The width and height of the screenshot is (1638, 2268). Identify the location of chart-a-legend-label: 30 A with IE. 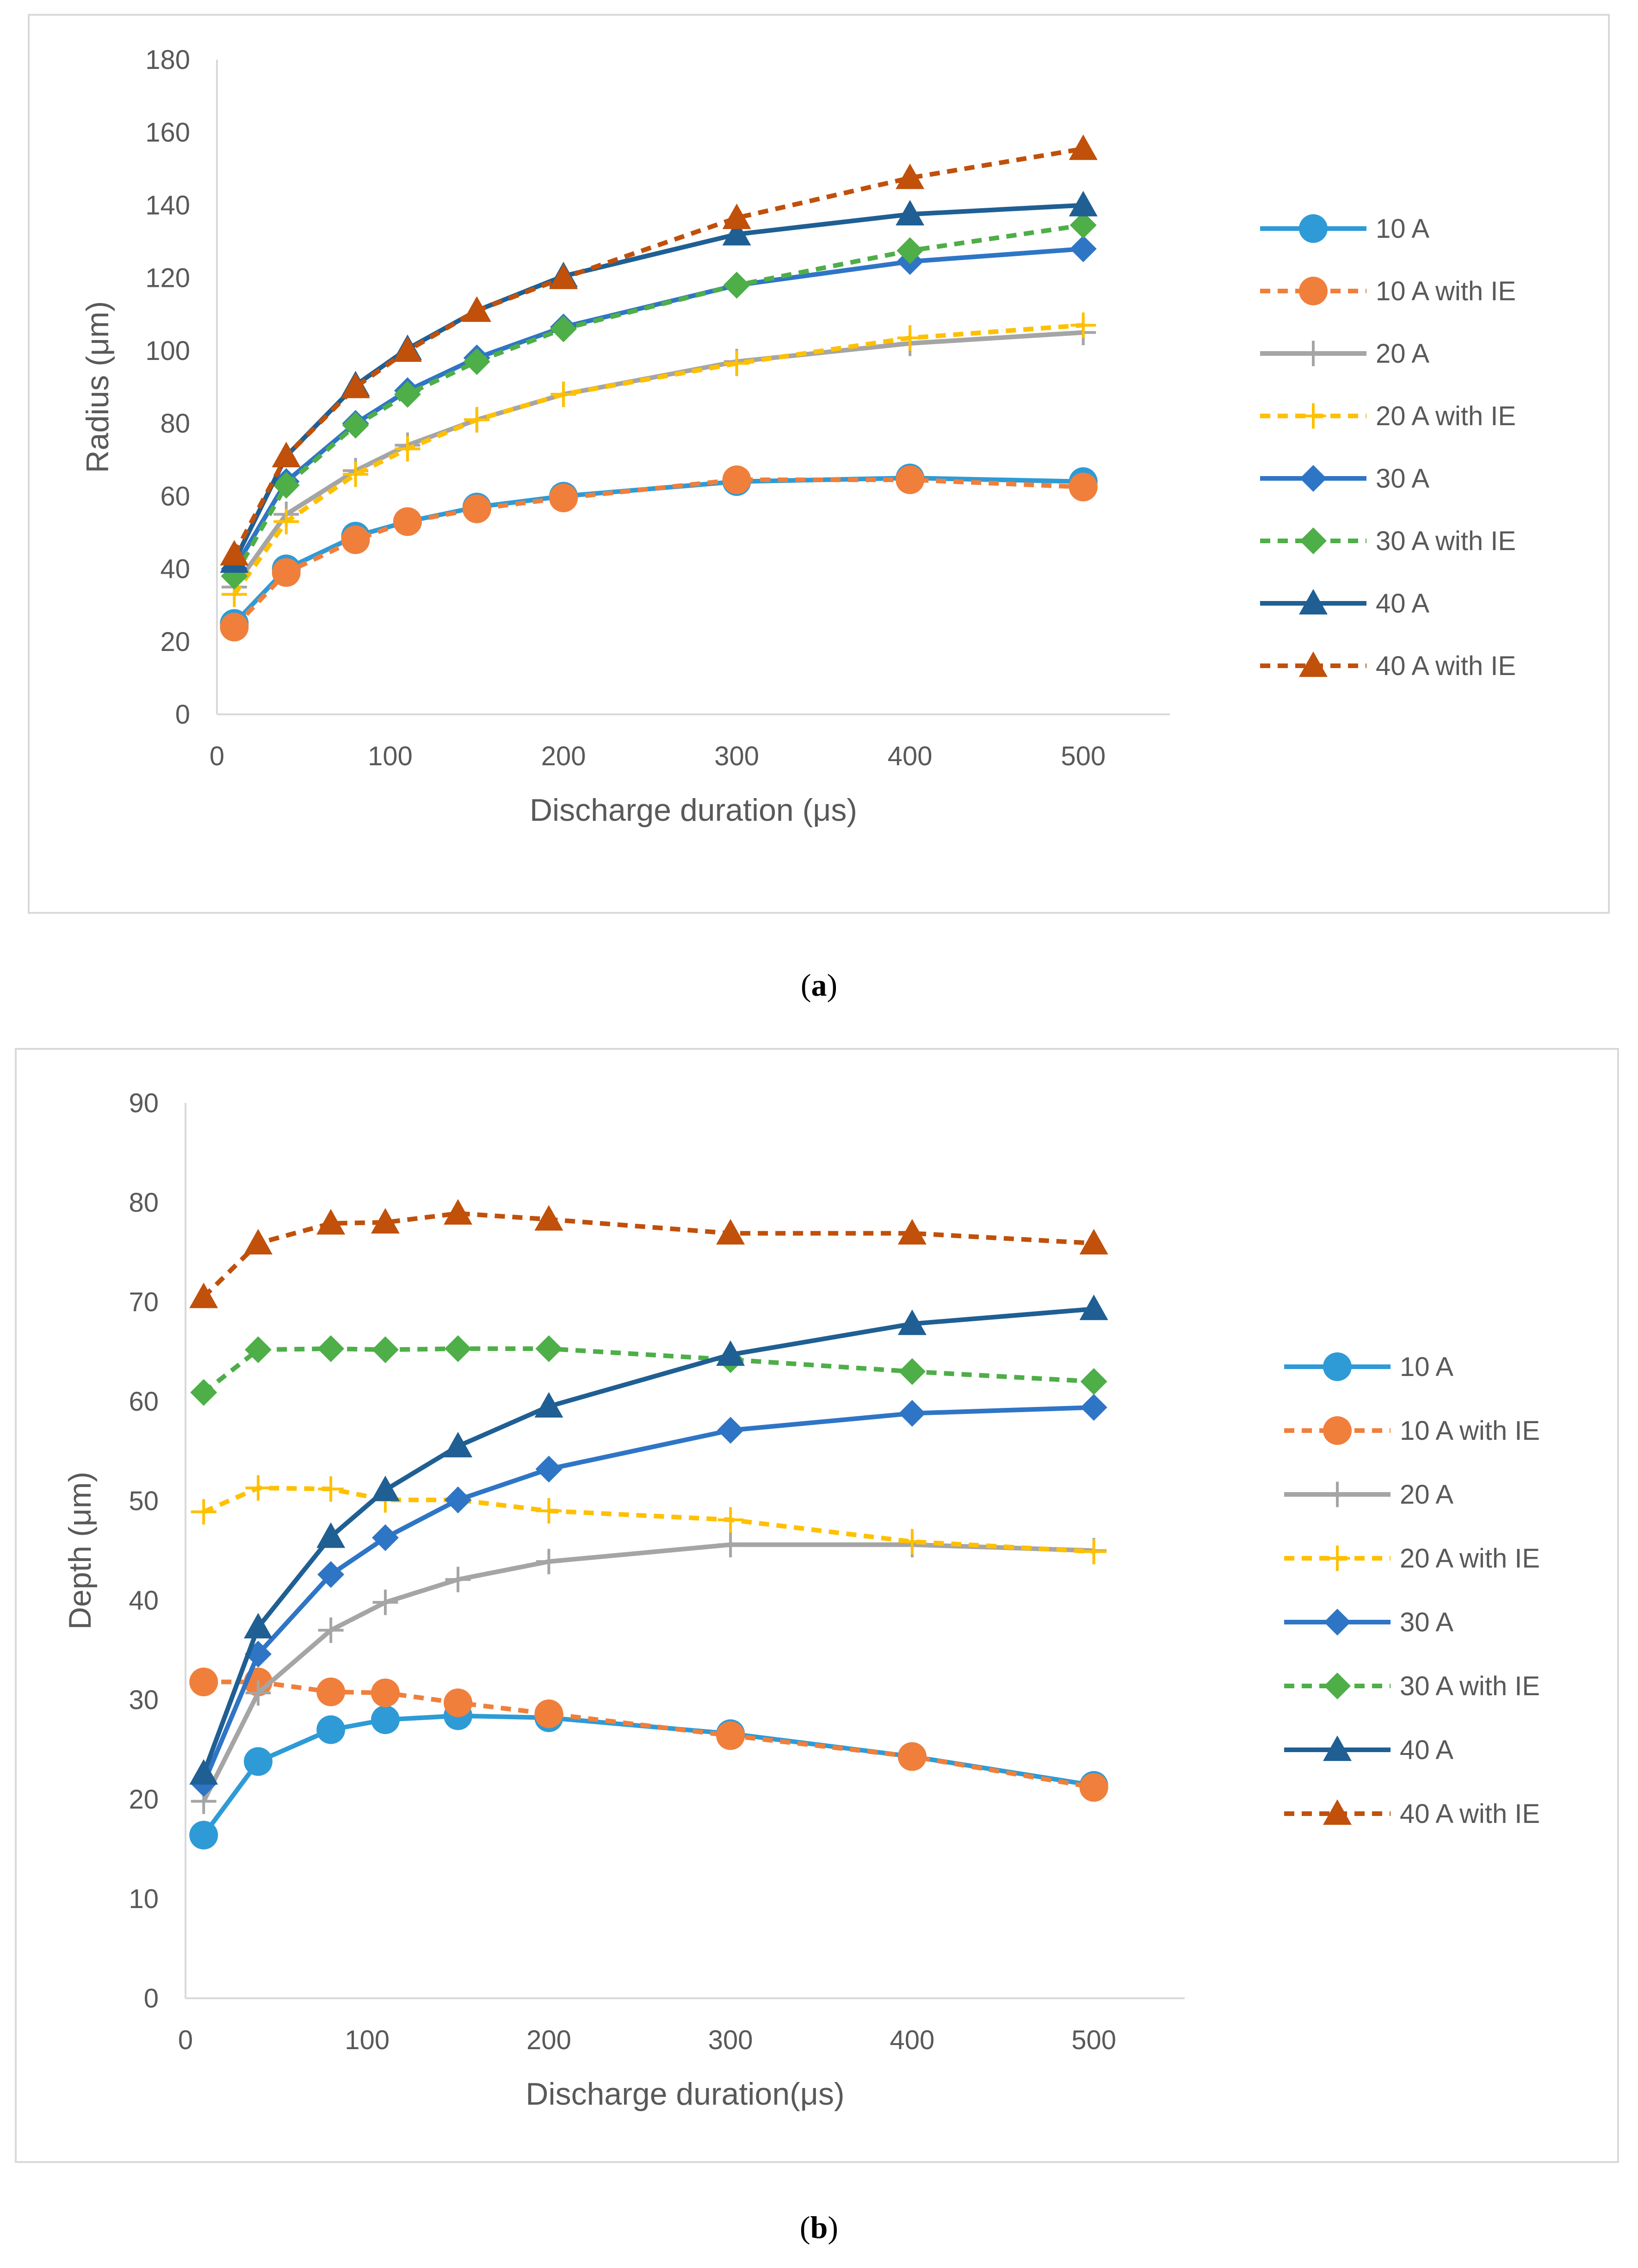
(1446, 541).